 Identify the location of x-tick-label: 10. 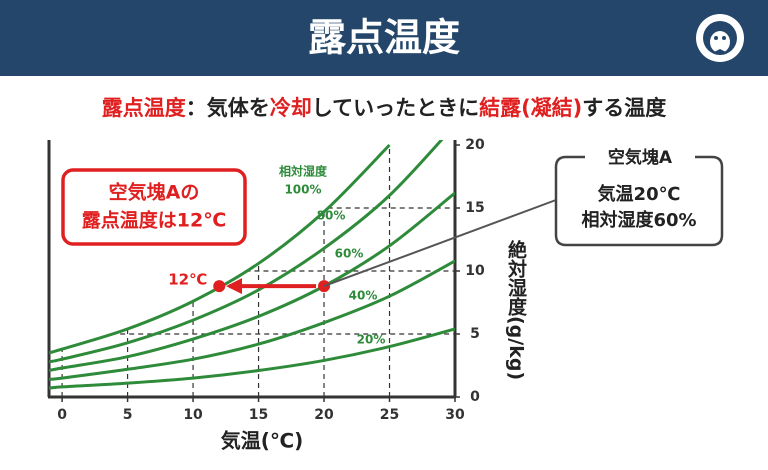
(193, 415).